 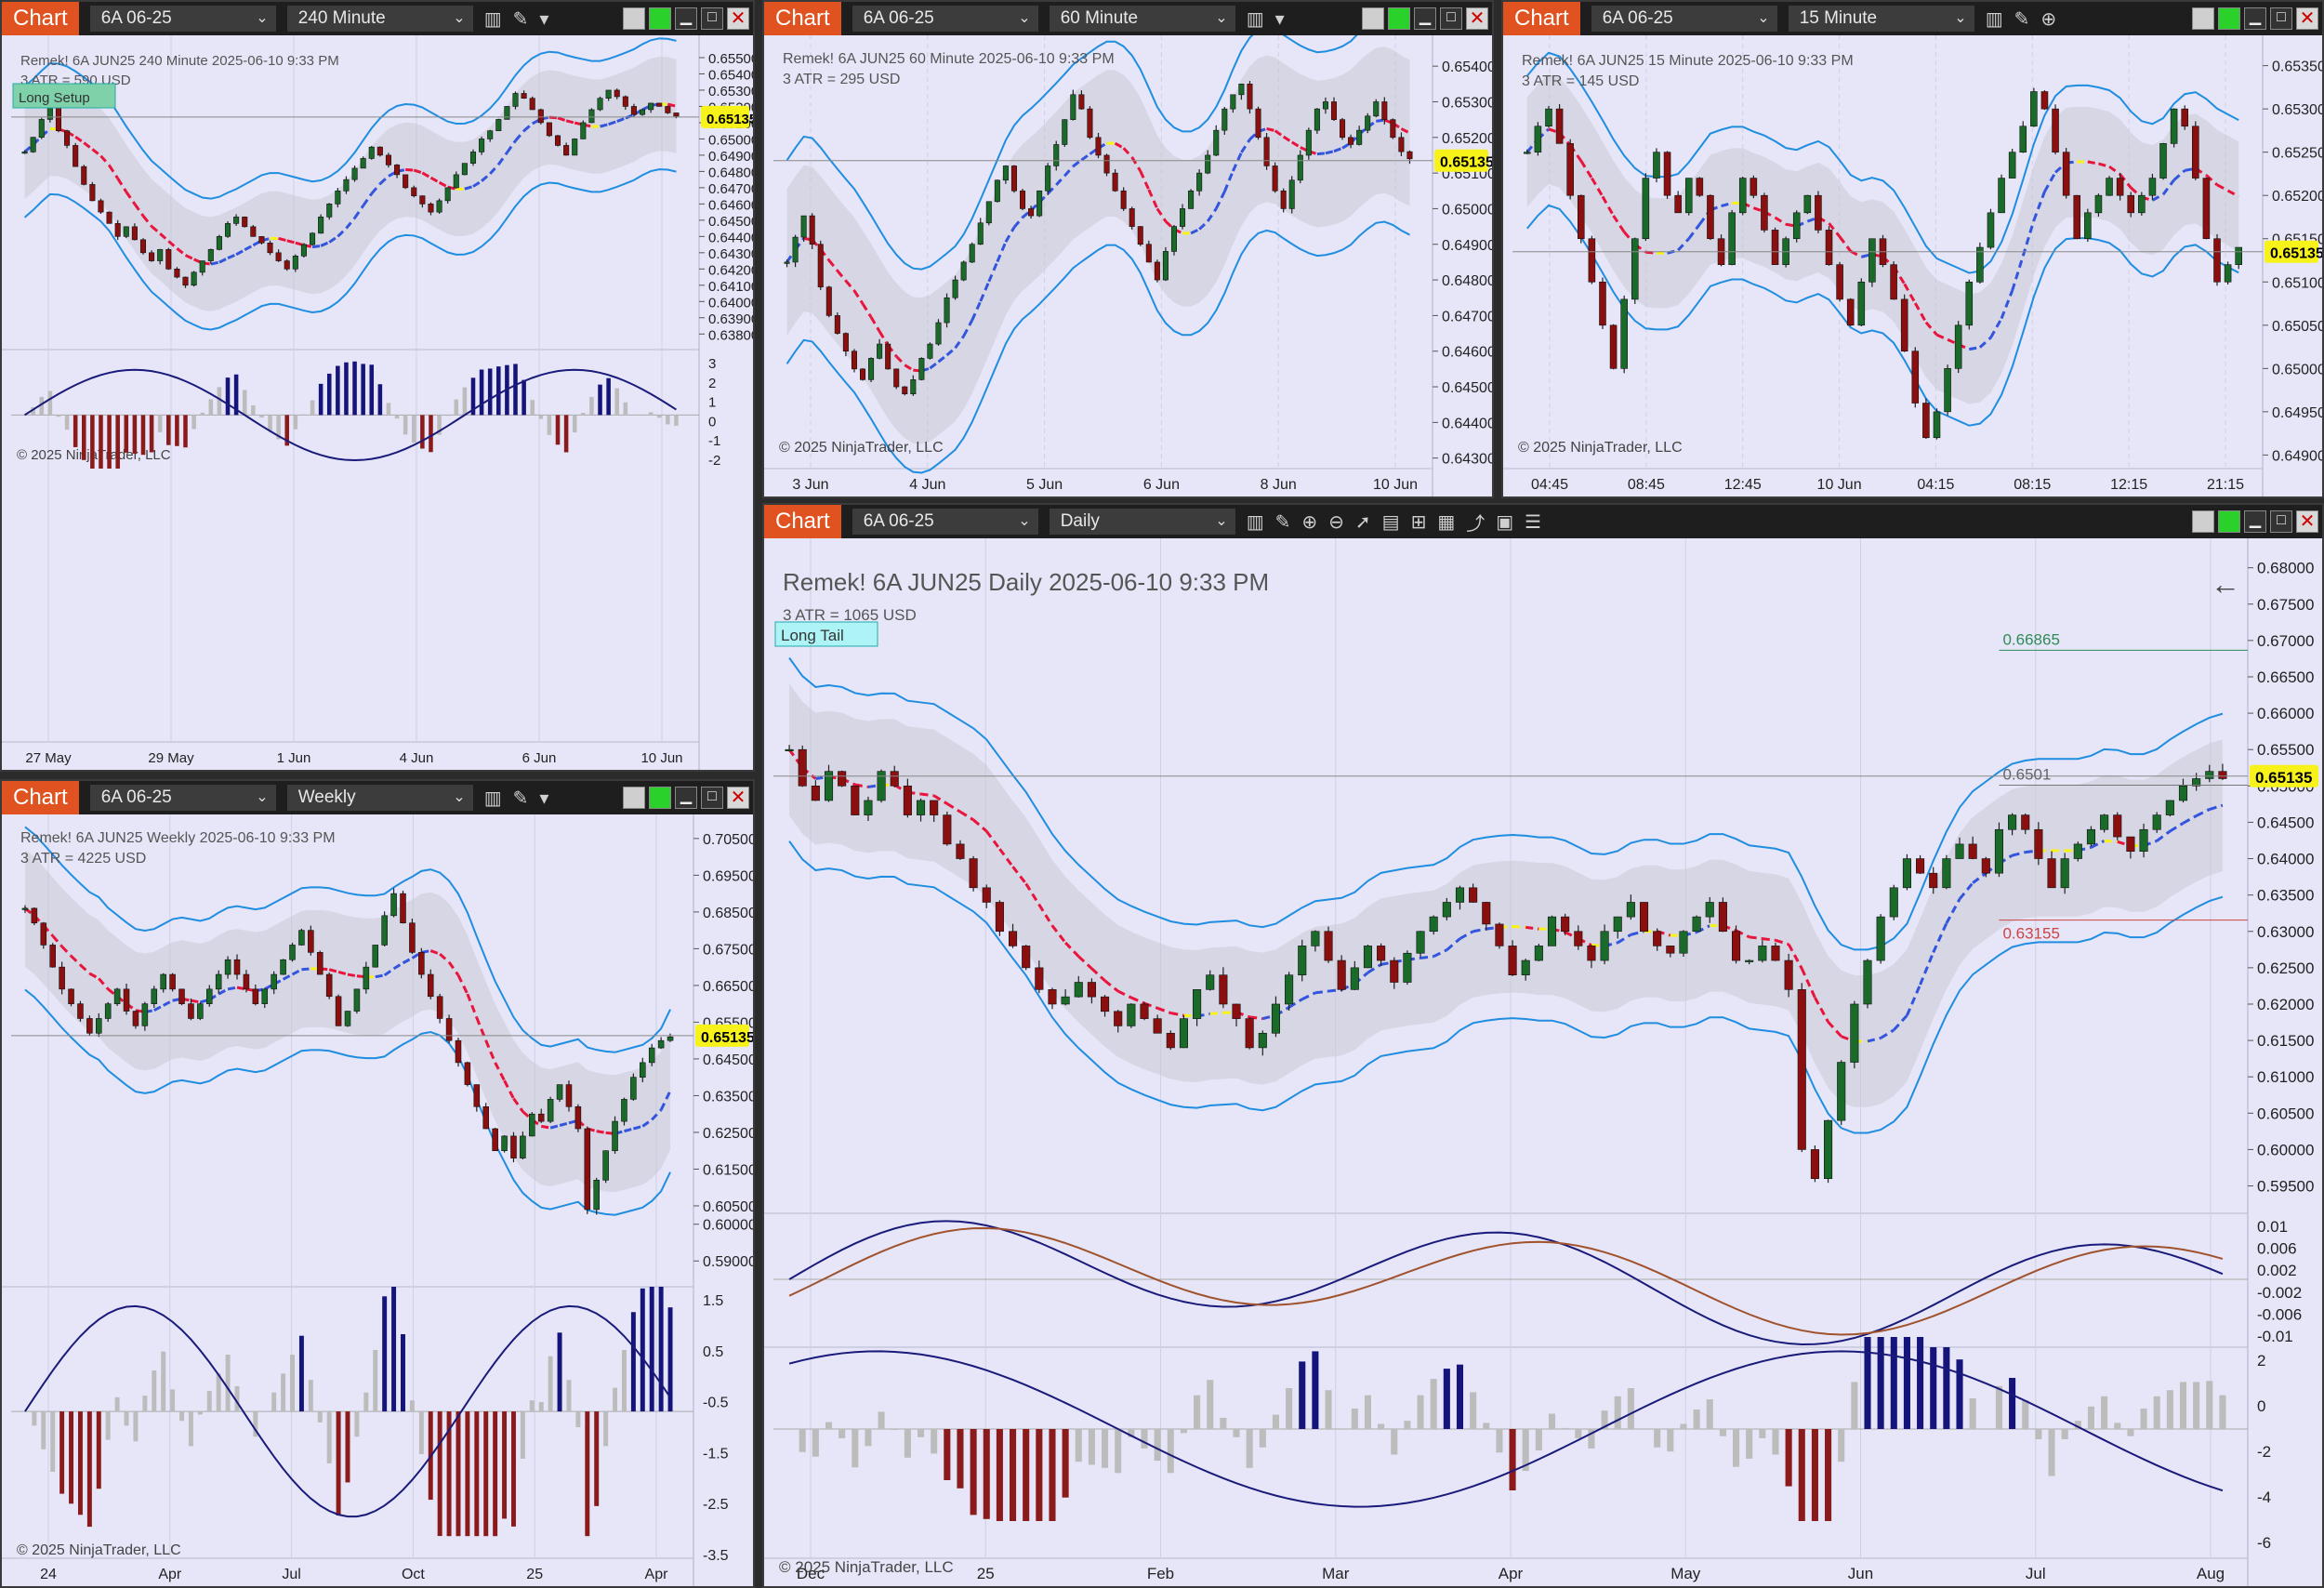 What do you see at coordinates (1142, 19) in the screenshot?
I see `interval-selector: 60 Minute ⌄` at bounding box center [1142, 19].